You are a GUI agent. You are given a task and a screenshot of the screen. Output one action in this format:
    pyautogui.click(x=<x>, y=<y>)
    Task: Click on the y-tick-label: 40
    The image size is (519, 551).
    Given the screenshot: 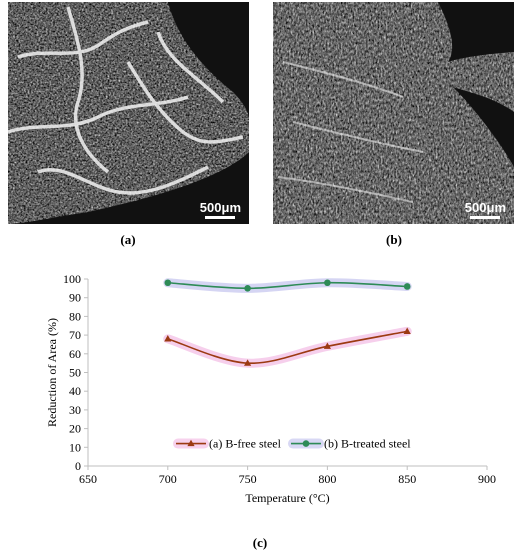 What is the action you would take?
    pyautogui.click(x=75, y=391)
    